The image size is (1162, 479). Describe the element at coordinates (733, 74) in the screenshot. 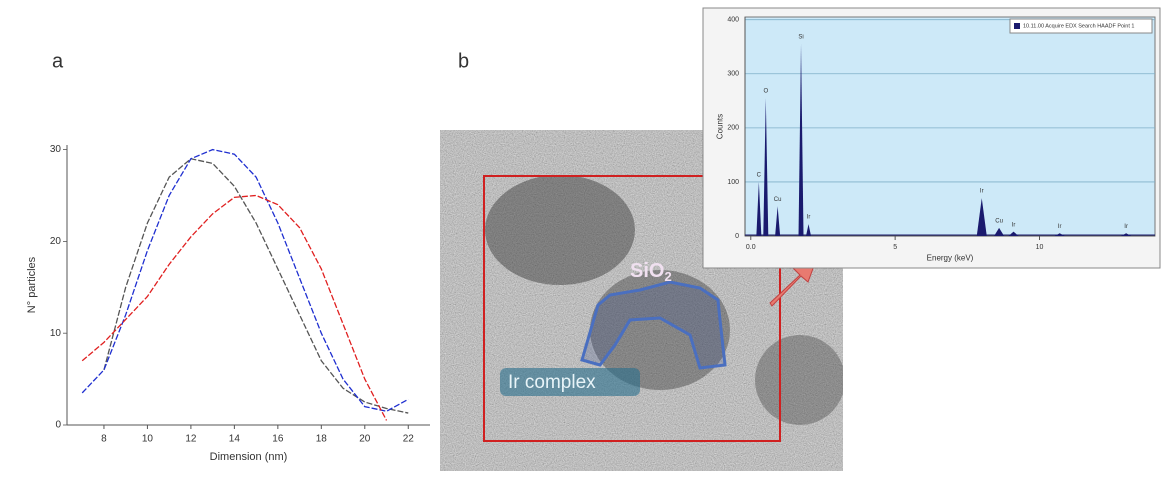

I see `y-tick-label: 300` at that location.